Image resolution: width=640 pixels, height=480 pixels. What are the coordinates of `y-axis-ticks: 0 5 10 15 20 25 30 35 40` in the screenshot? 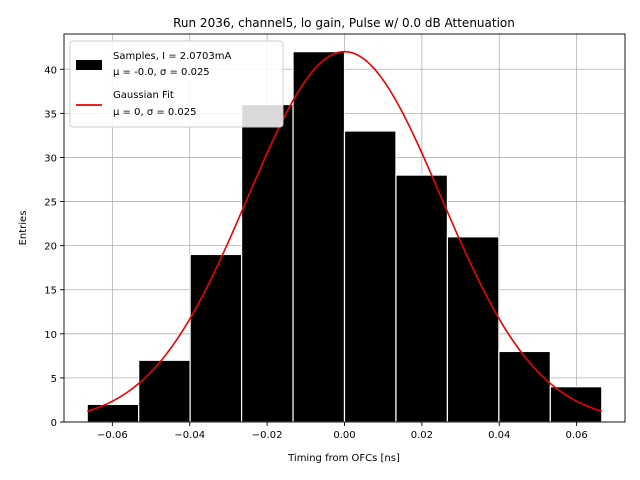 It's located at (54, 247).